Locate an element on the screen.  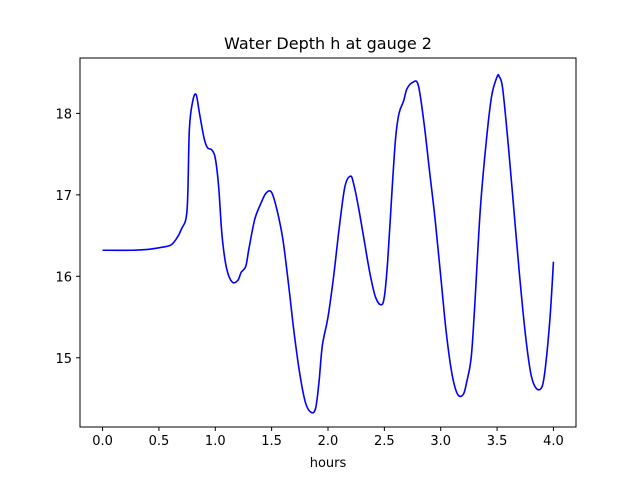
x-tick-label: 1.0 is located at coordinates (215, 441).